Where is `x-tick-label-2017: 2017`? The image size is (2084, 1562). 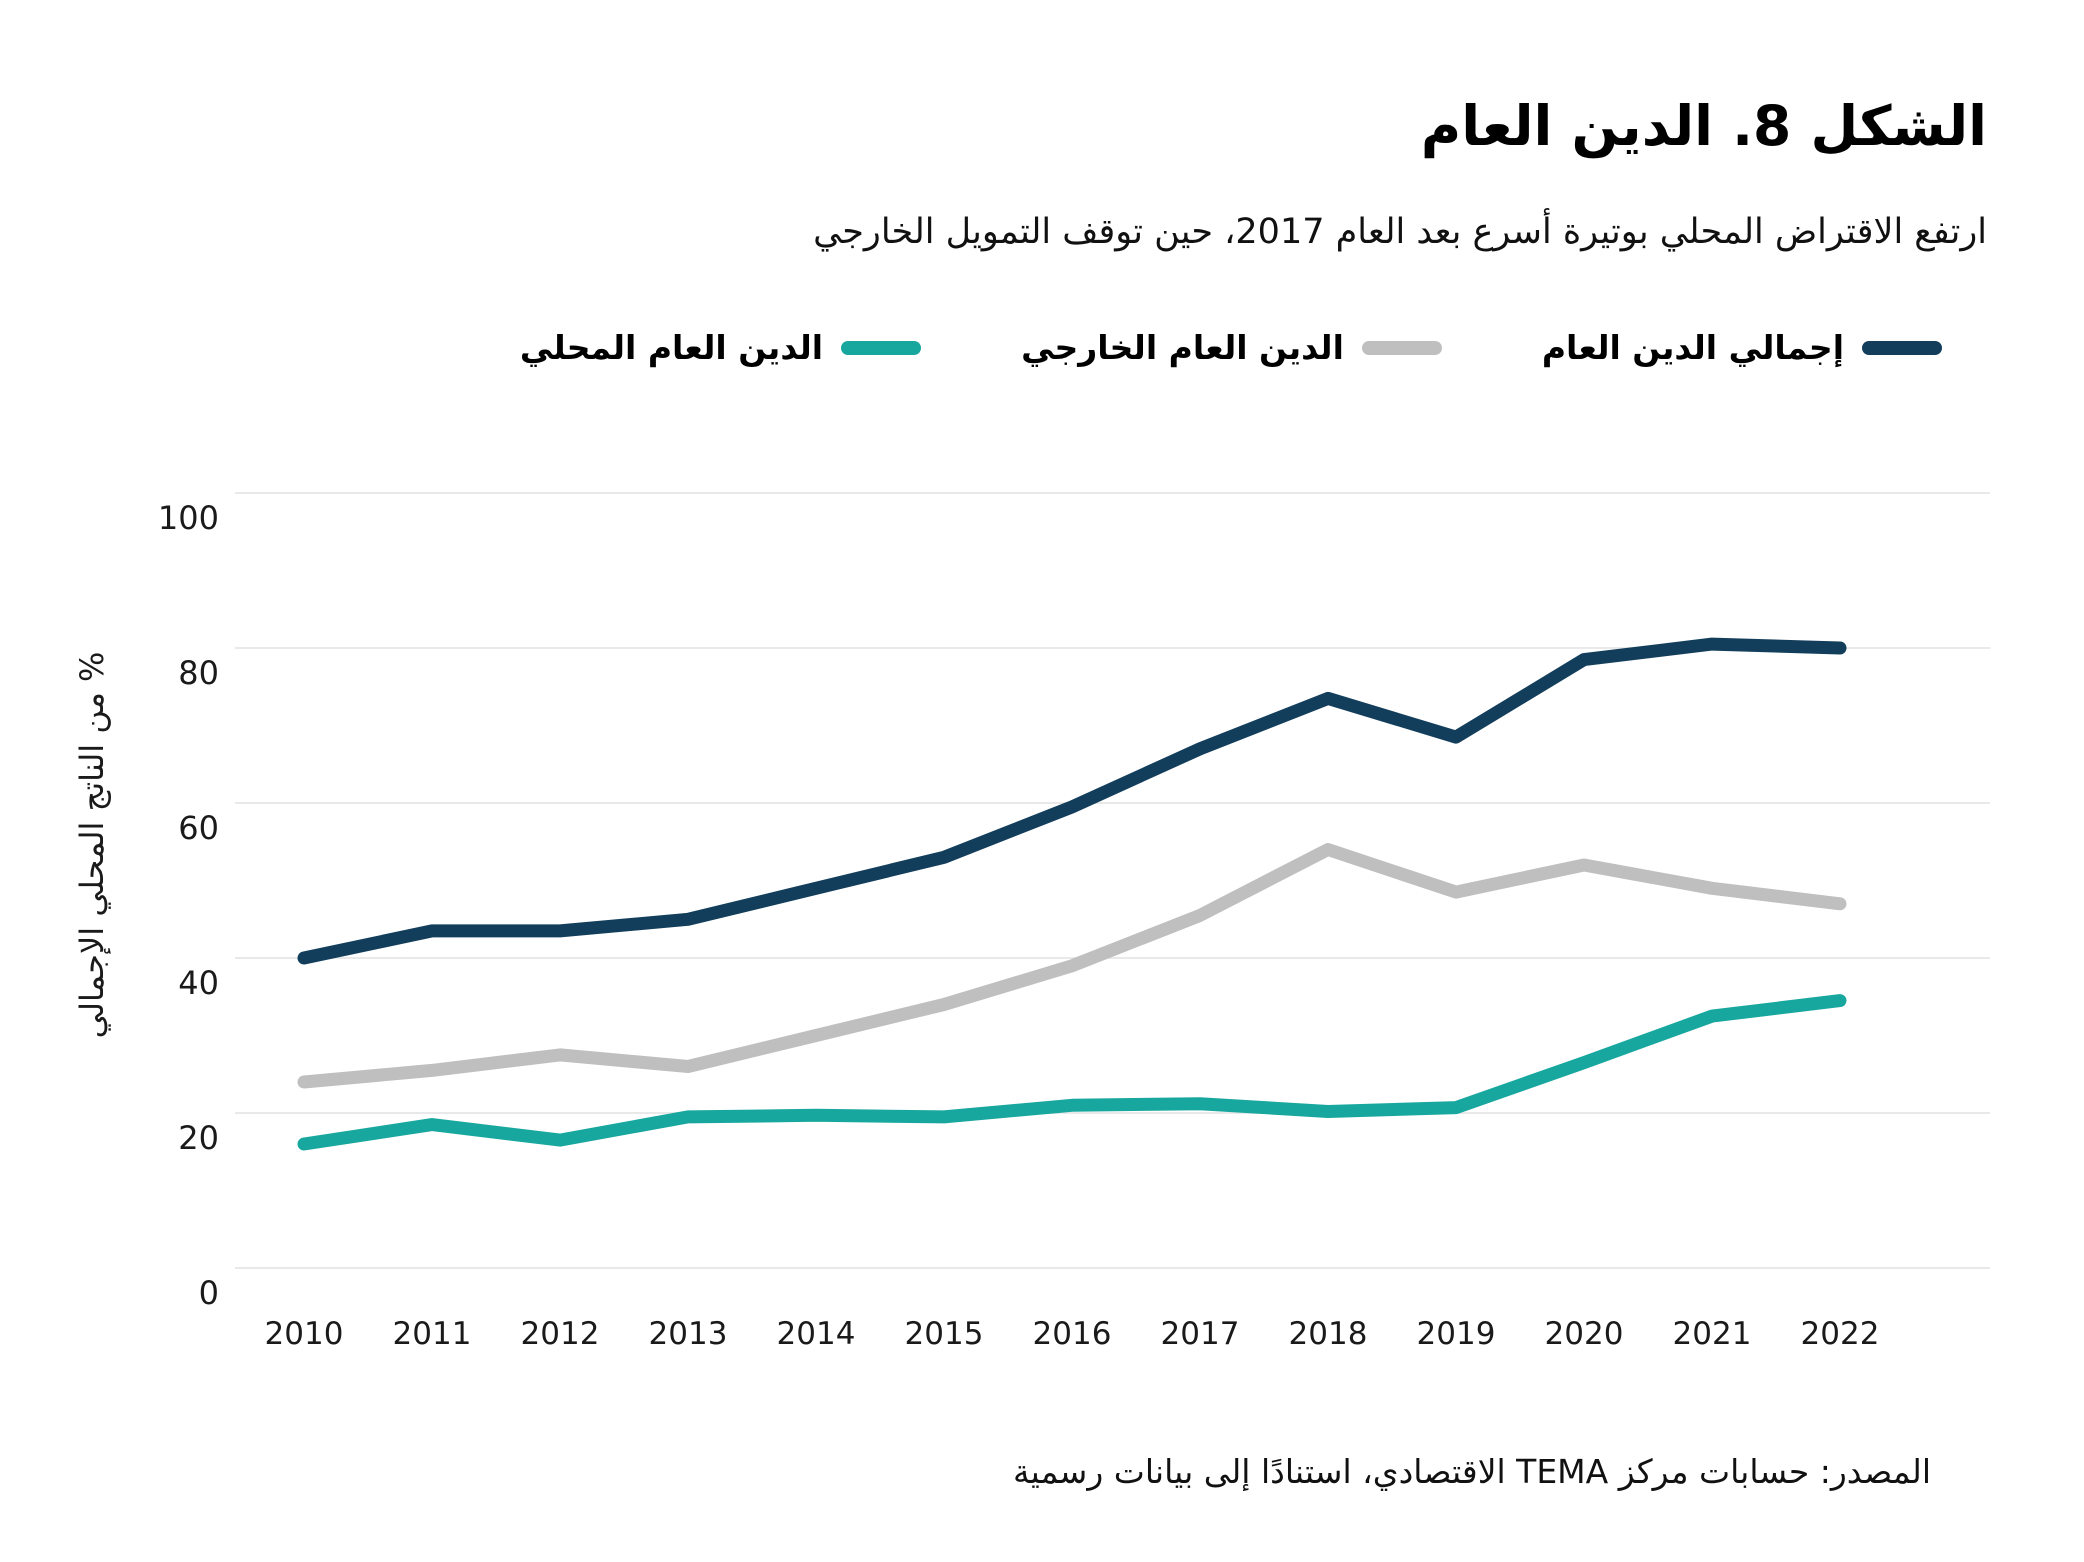
x-tick-label-2017: 2017 is located at coordinates (1200, 1334).